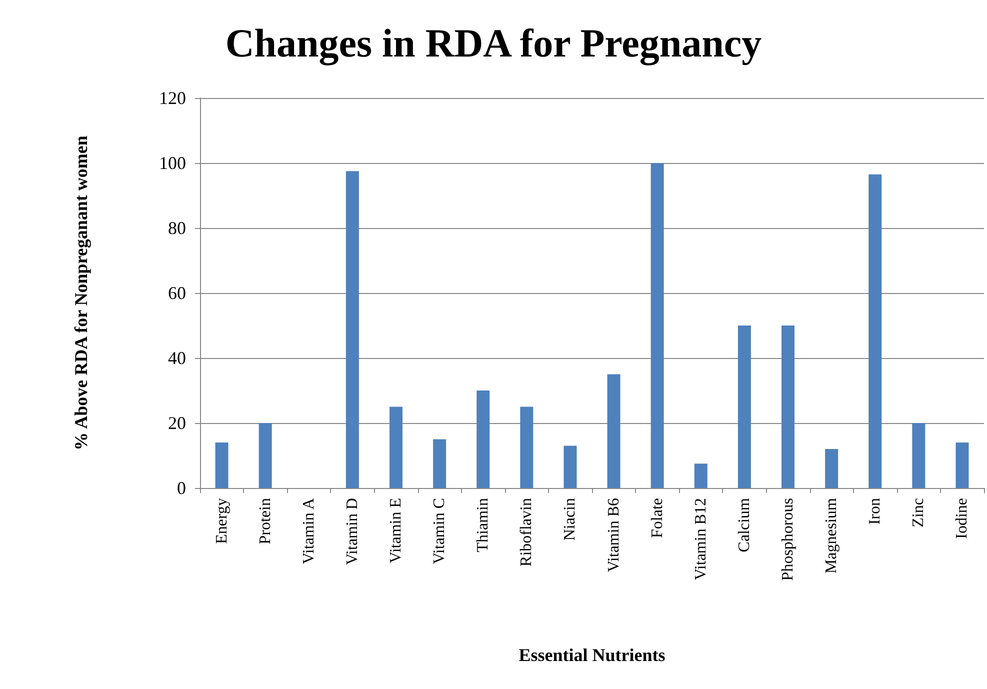 The height and width of the screenshot is (689, 987). I want to click on x-tick-label: Vitamin A, so click(309, 531).